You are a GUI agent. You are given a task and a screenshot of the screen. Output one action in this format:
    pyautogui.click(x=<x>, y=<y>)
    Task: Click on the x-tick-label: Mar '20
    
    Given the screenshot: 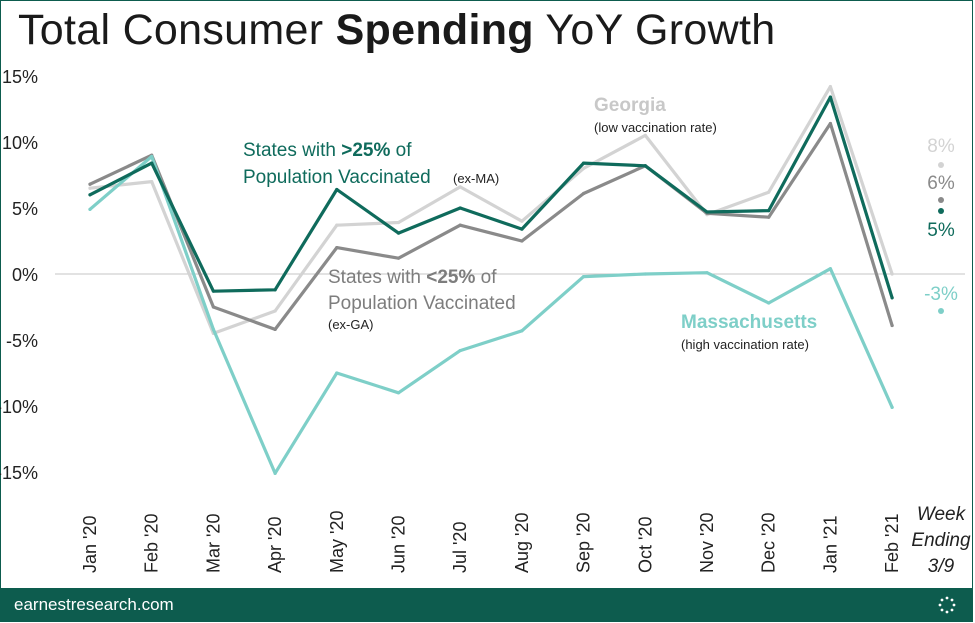 What is the action you would take?
    pyautogui.click(x=213, y=543)
    